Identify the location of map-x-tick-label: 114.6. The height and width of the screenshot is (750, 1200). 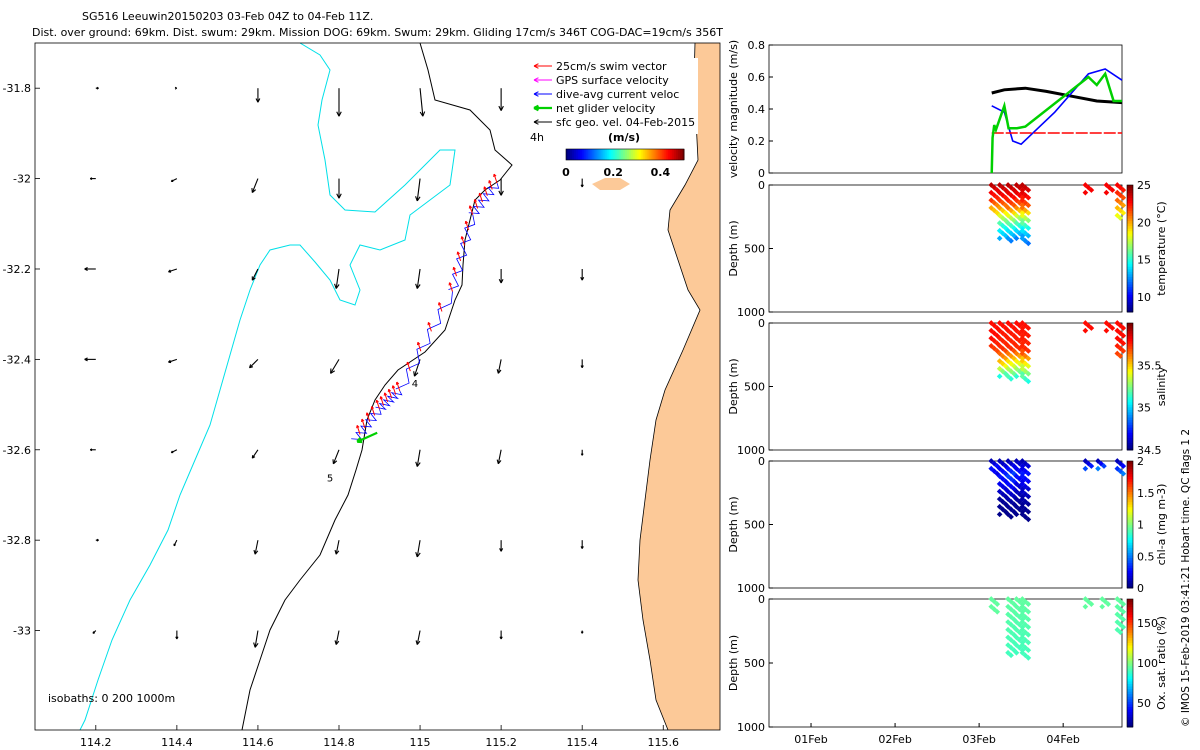
(258, 742).